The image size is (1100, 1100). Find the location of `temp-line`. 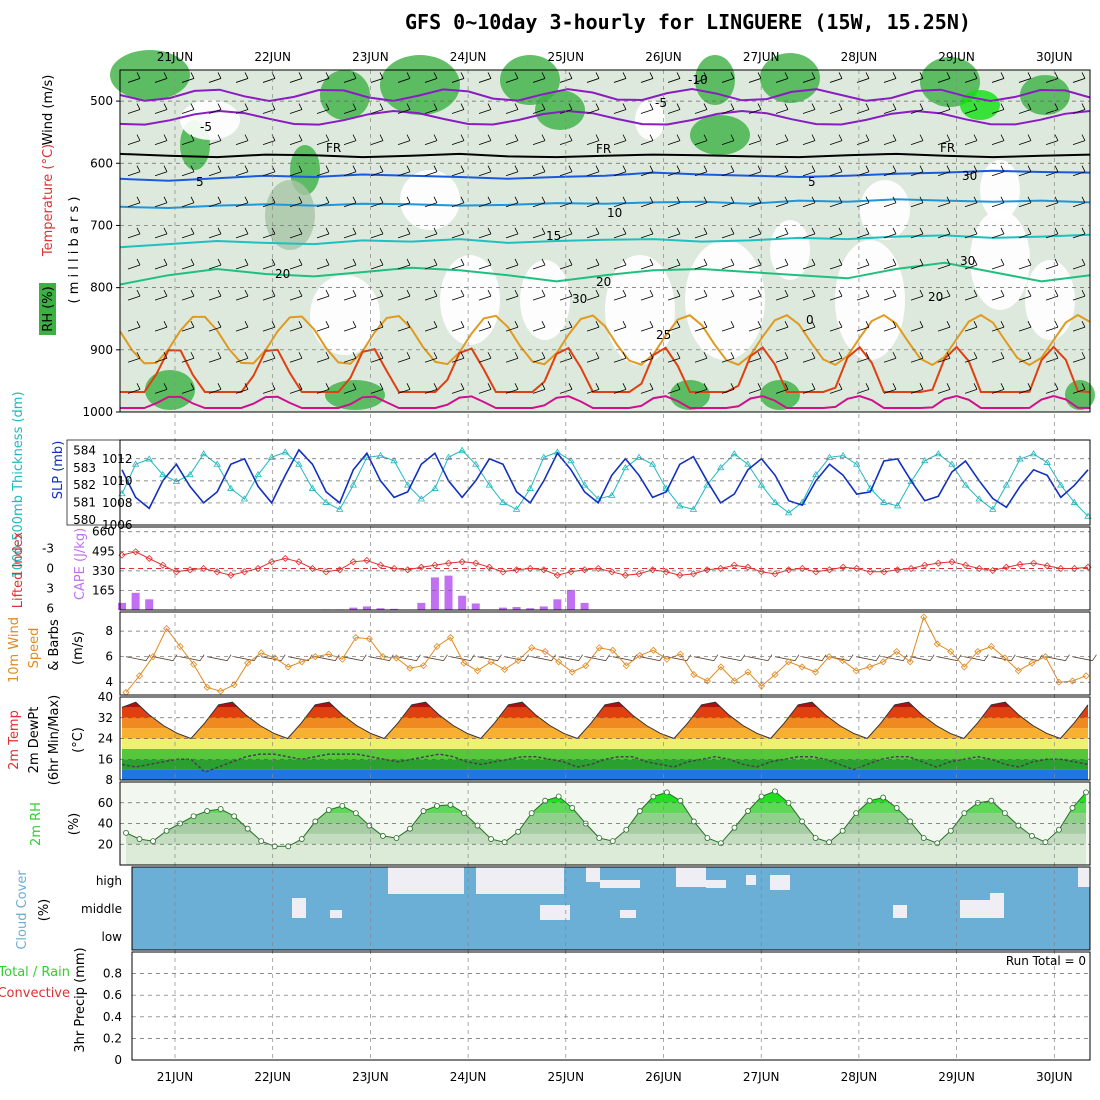

temp-line is located at coordinates (605, 720).